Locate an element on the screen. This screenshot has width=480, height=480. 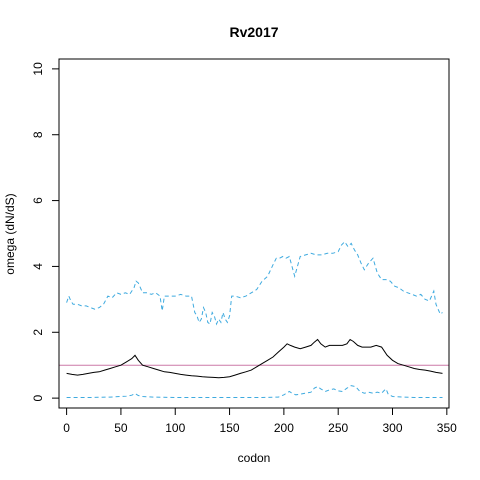
x-axis-label: codon is located at coordinates (254, 458).